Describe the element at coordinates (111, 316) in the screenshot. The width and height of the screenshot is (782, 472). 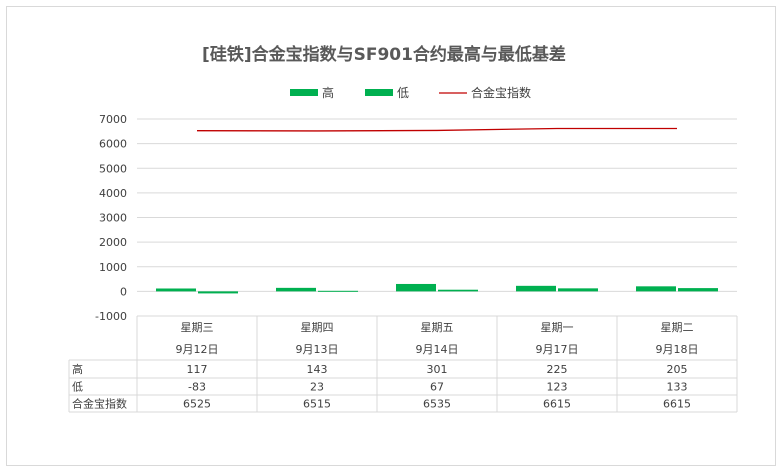
I see `y-tick-label: -1000` at that location.